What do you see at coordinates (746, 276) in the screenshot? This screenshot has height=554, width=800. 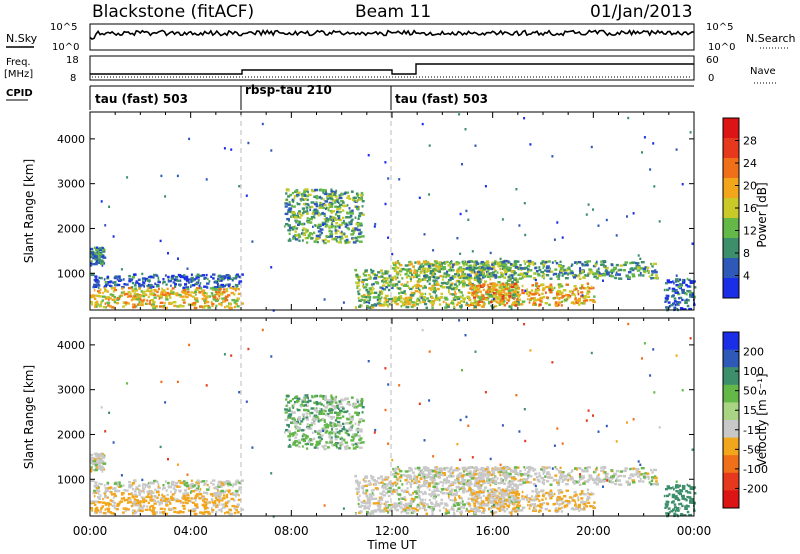 I see `power-colorbar-tick-label: 4` at bounding box center [746, 276].